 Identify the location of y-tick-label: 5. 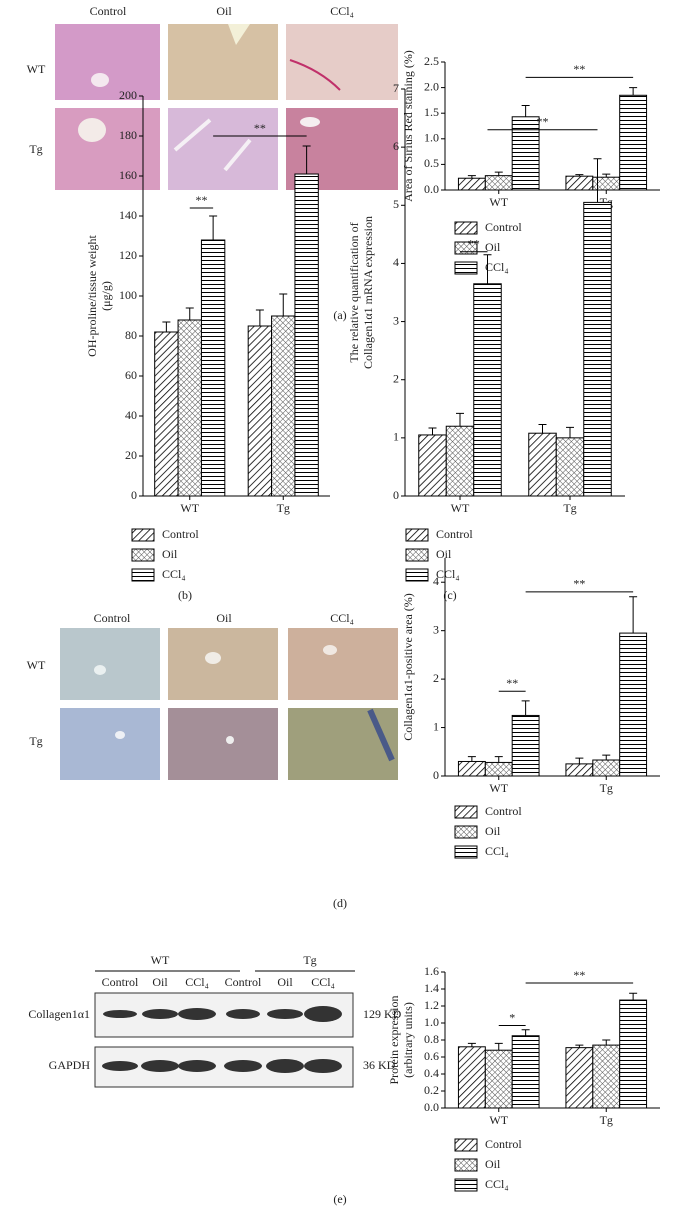
(396, 204).